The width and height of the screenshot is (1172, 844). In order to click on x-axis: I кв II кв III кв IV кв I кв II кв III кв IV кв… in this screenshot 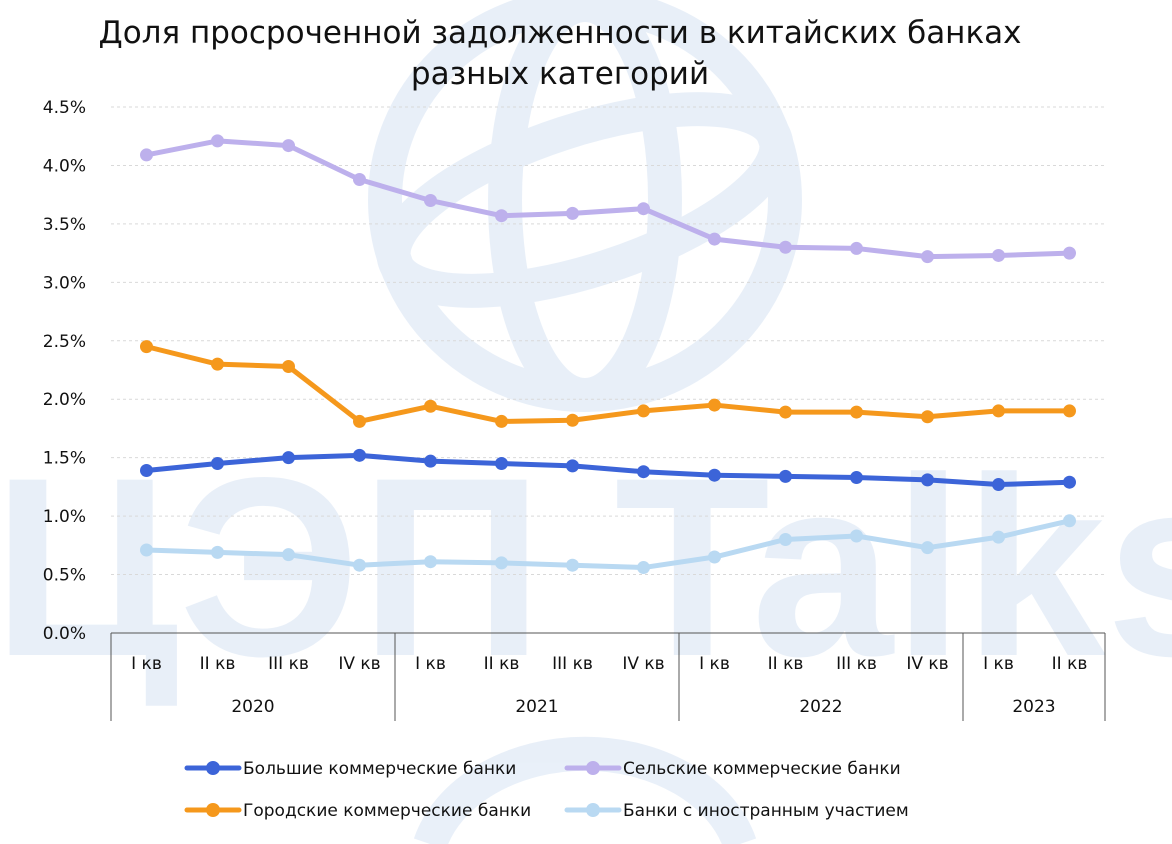, I will do `click(608, 676)`.